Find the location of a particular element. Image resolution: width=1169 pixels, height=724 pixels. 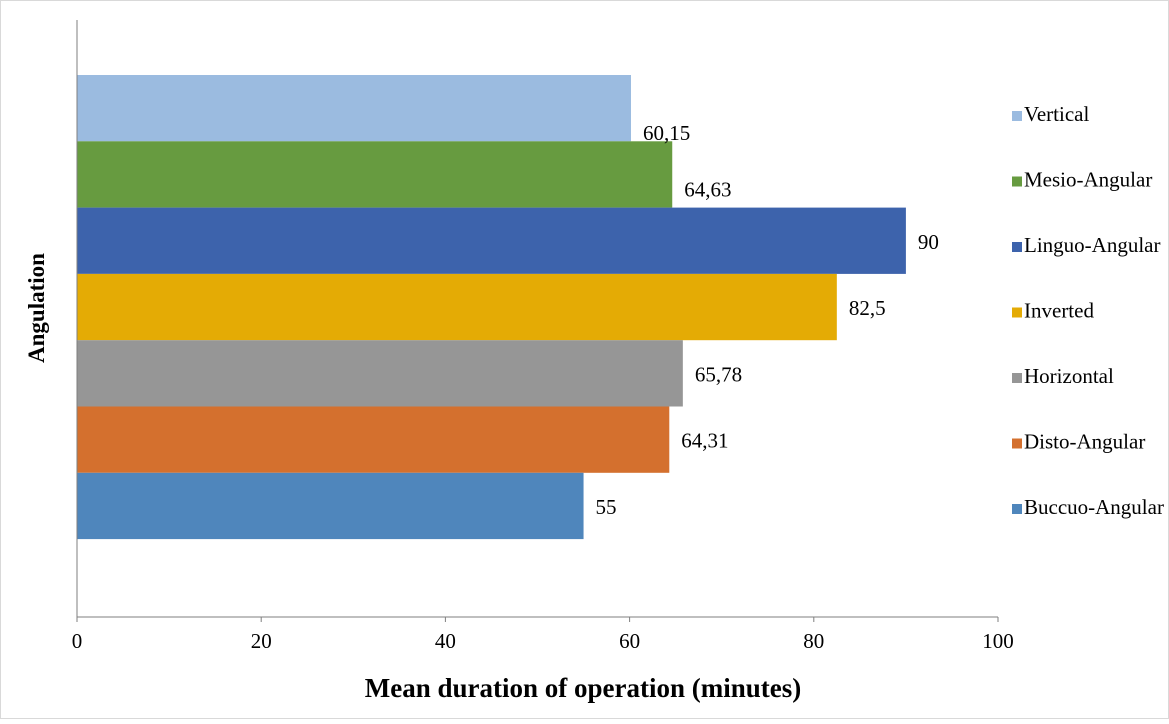

data-label-vertical: 60,15 is located at coordinates (666, 133).